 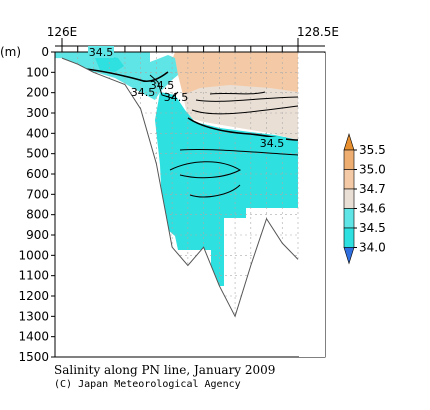 I want to click on y-axis-unit-label: (m), so click(x=10, y=52).